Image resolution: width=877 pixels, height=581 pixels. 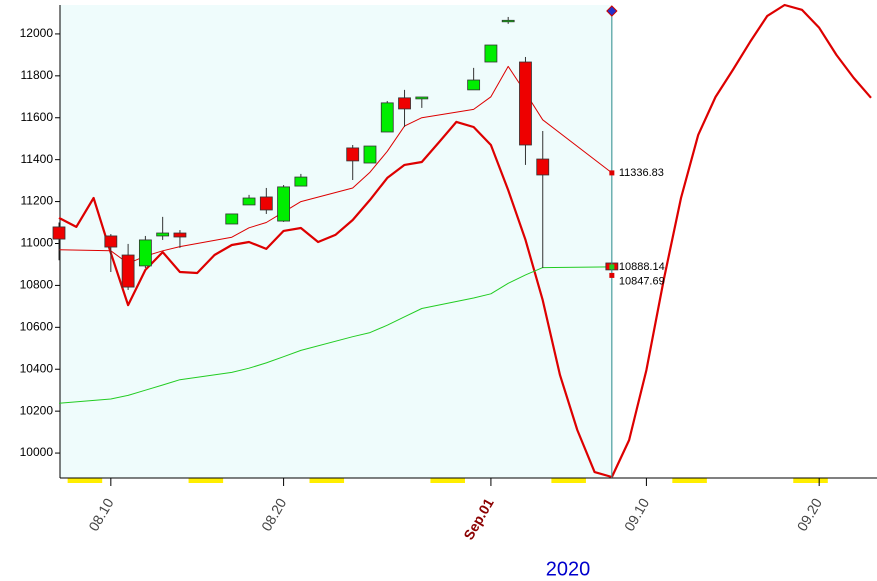 I want to click on y-tick-label: 11800, so click(x=37, y=75).